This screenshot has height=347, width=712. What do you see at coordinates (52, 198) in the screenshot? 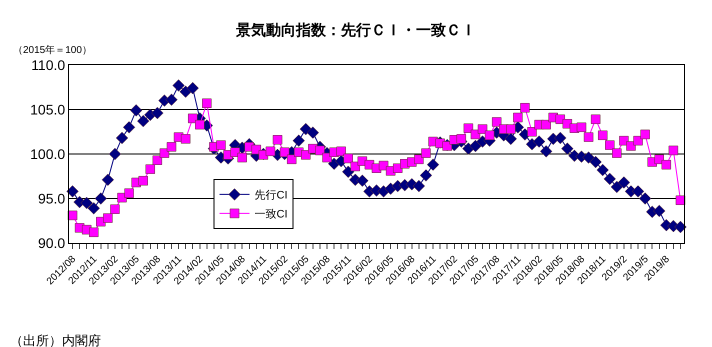
I see `y-tick-label: 95.0` at bounding box center [52, 198].